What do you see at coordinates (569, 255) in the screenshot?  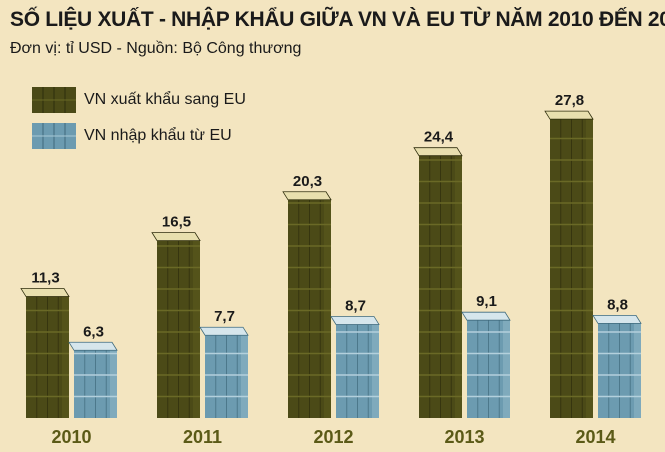 I see `export-bar-2014: 27,8` at bounding box center [569, 255].